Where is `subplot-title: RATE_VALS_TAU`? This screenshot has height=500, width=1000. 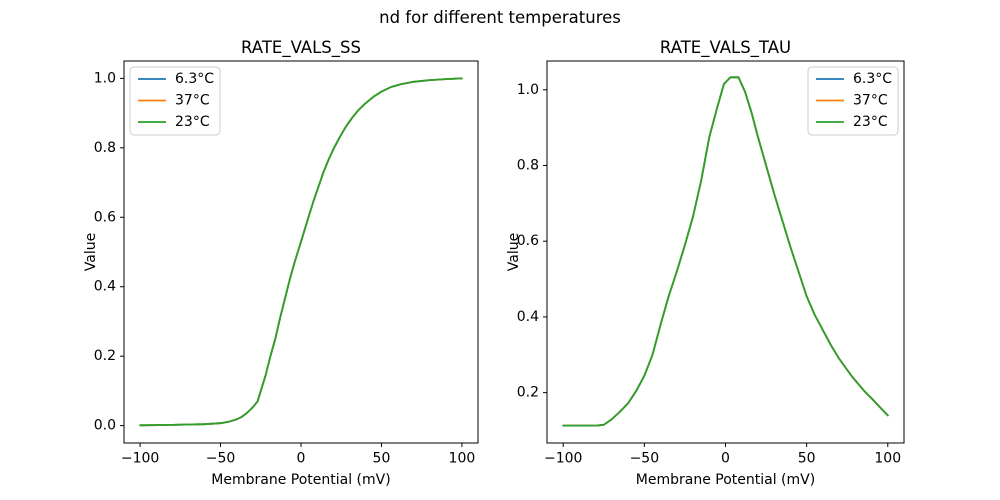
subplot-title: RATE_VALS_TAU is located at coordinates (725, 48).